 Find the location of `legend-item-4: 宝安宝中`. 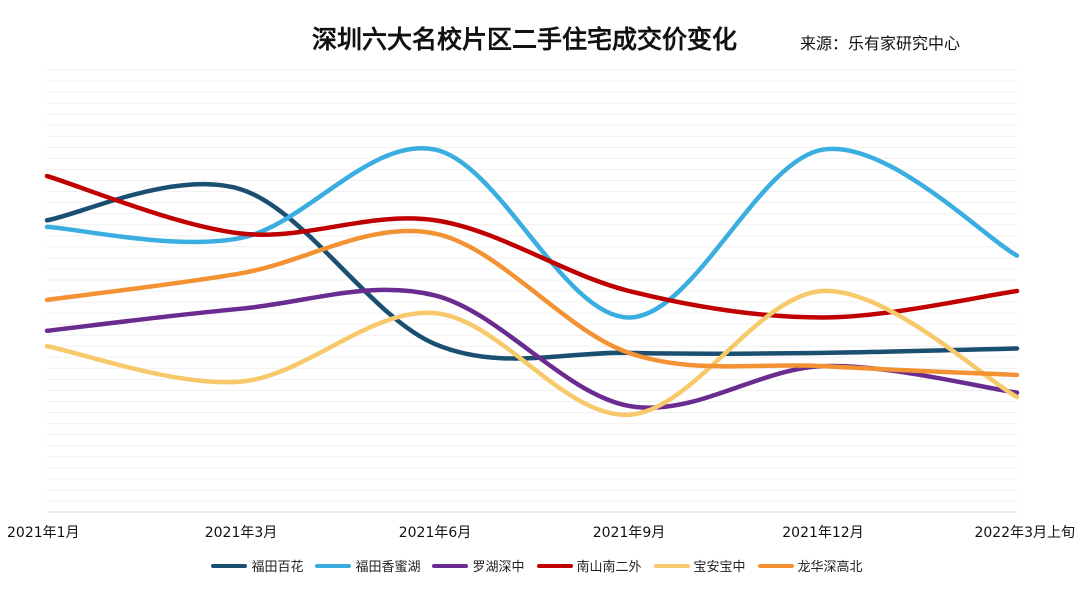

legend-item-4: 宝安宝中 is located at coordinates (699, 565).